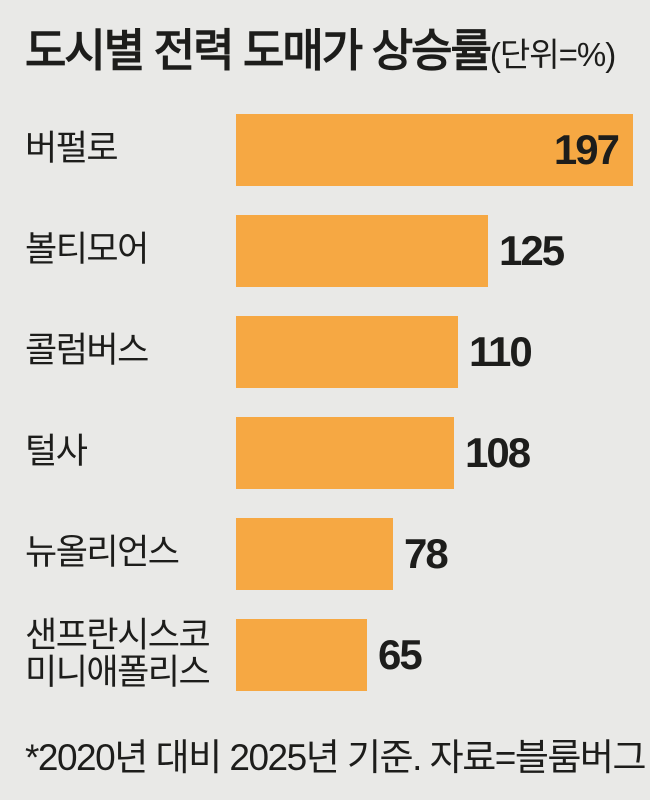  What do you see at coordinates (384, 351) in the screenshot?
I see `bar: 110` at bounding box center [384, 351].